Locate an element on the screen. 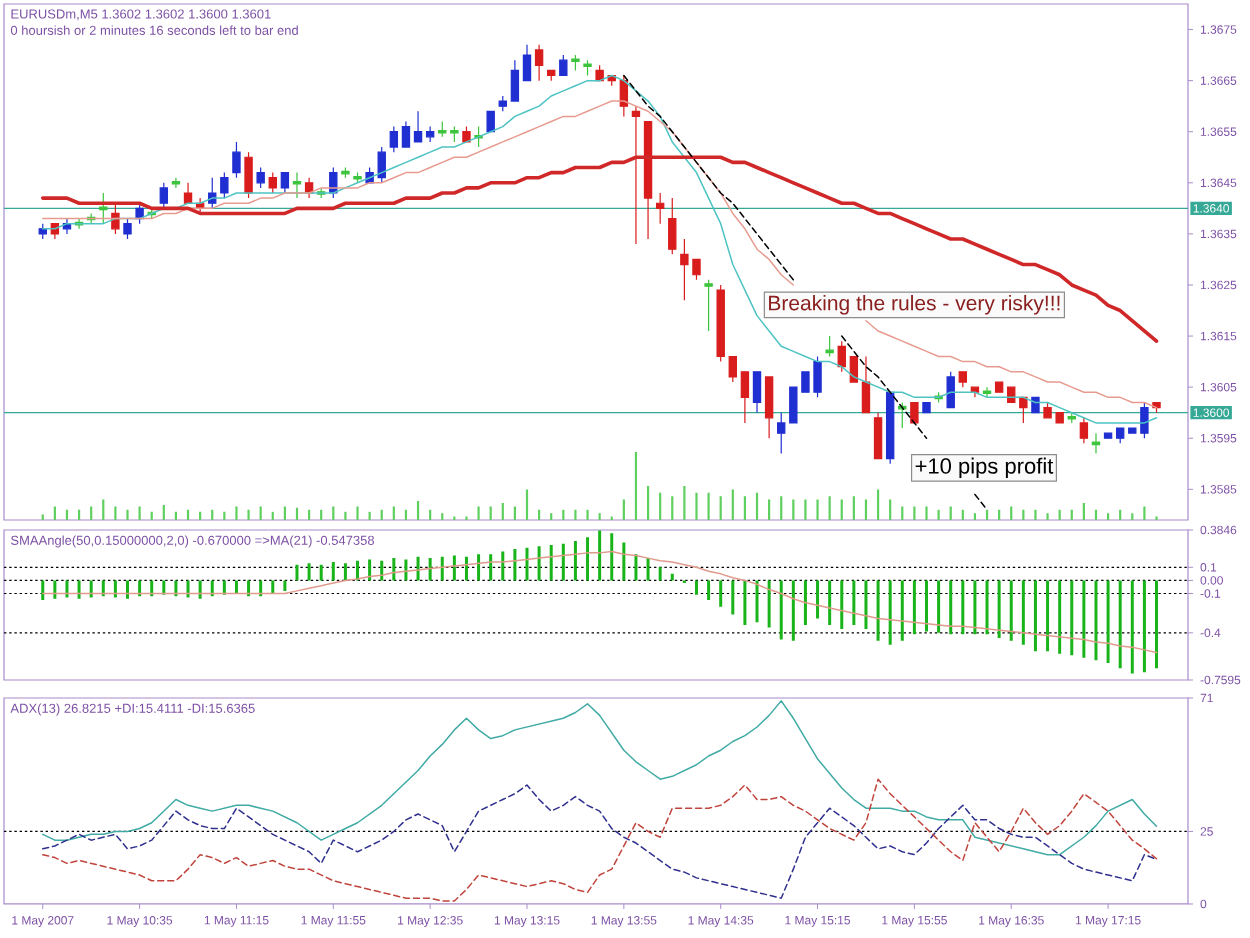 This screenshot has width=1250, height=938. annotation: +10 pips profit is located at coordinates (984, 468).